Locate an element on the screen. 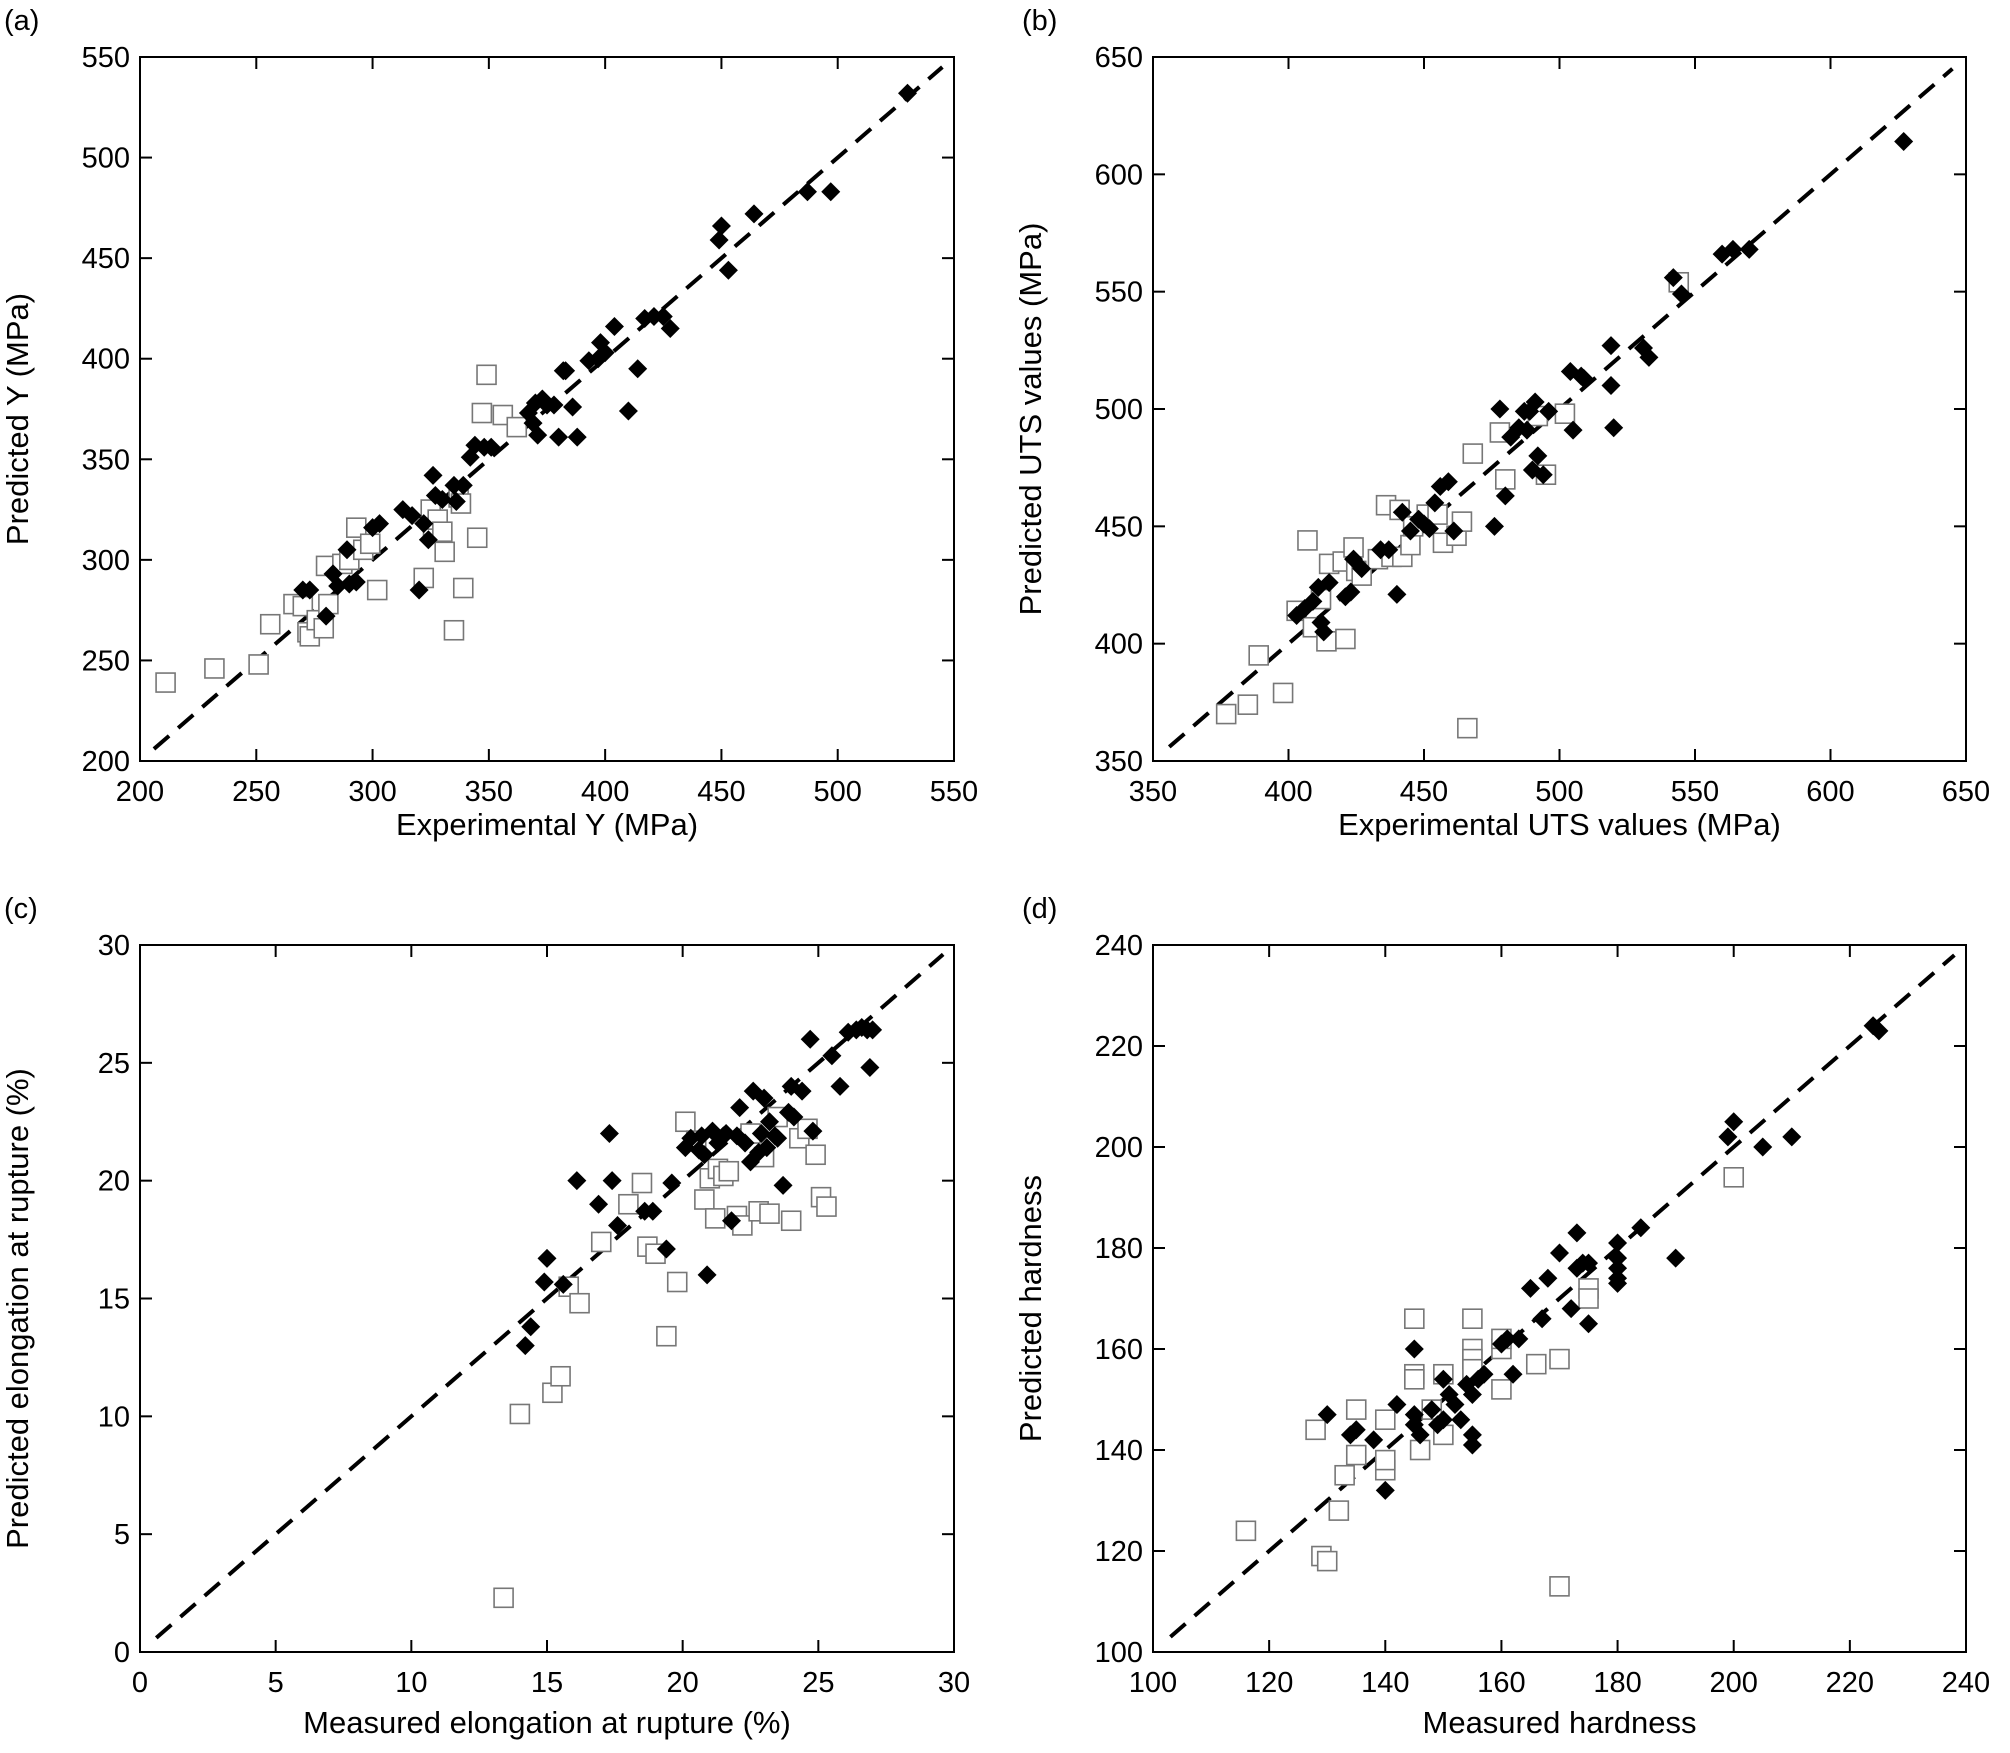 This screenshot has height=1753, width=2010. panel-tag: (c) is located at coordinates (21, 909).